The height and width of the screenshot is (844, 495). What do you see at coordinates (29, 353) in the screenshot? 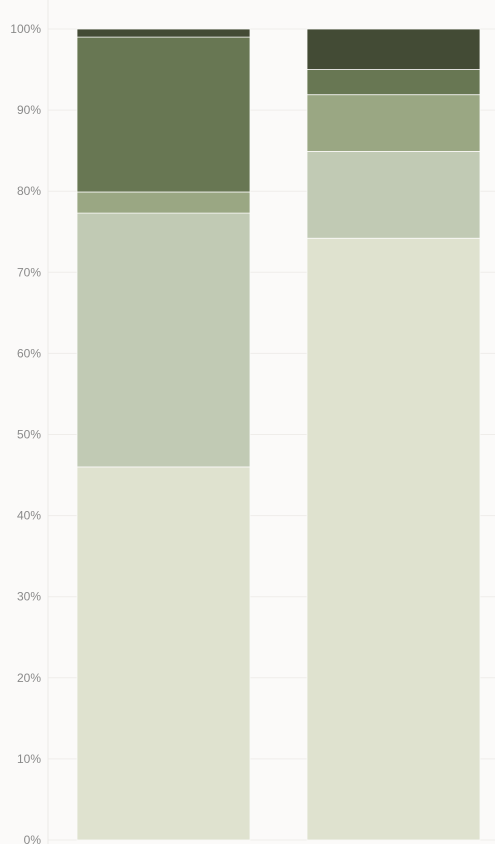
I see `y-tick-label: 60%` at bounding box center [29, 353].